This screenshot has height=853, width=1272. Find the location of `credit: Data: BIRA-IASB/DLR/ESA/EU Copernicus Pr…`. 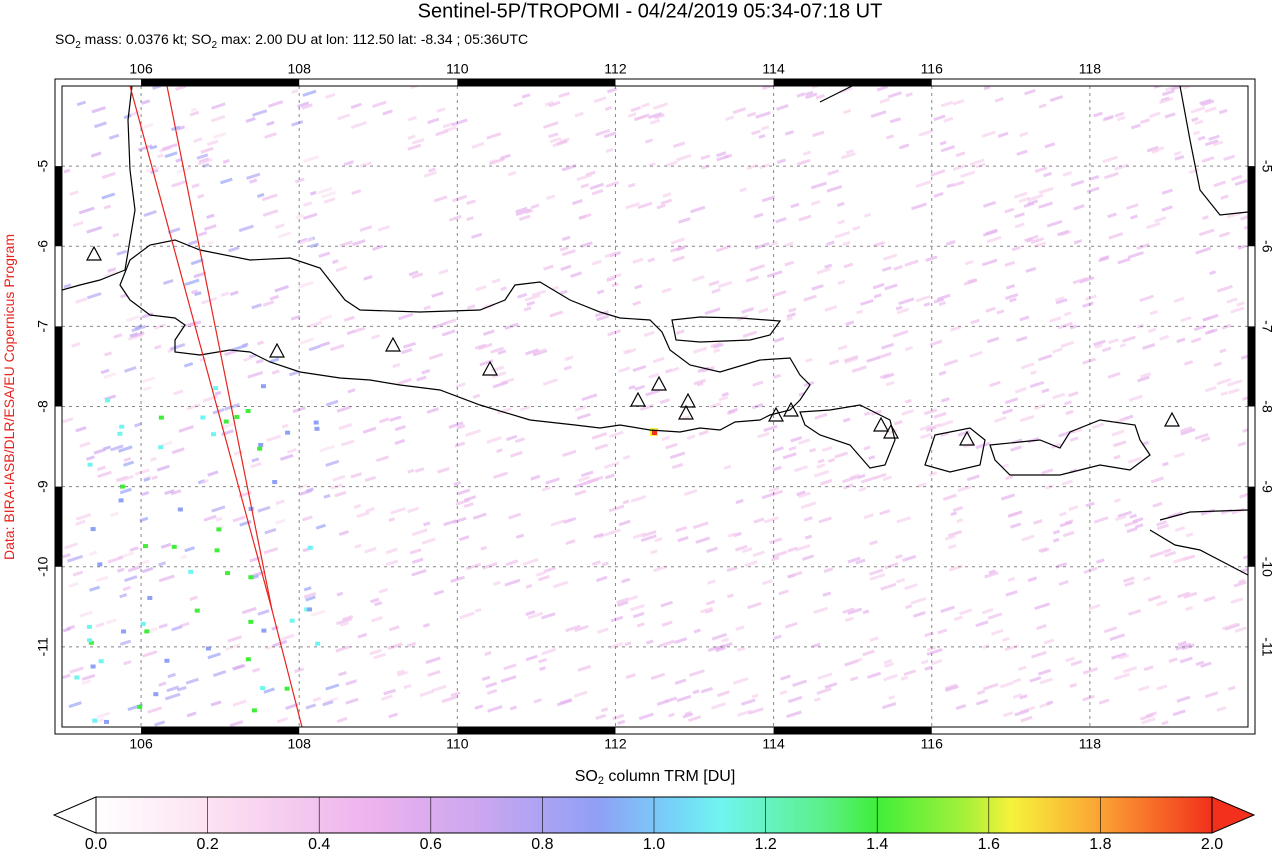

credit: Data: BIRA-IASB/DLR/ESA/EU Copernicus Pr… is located at coordinates (9, 397).